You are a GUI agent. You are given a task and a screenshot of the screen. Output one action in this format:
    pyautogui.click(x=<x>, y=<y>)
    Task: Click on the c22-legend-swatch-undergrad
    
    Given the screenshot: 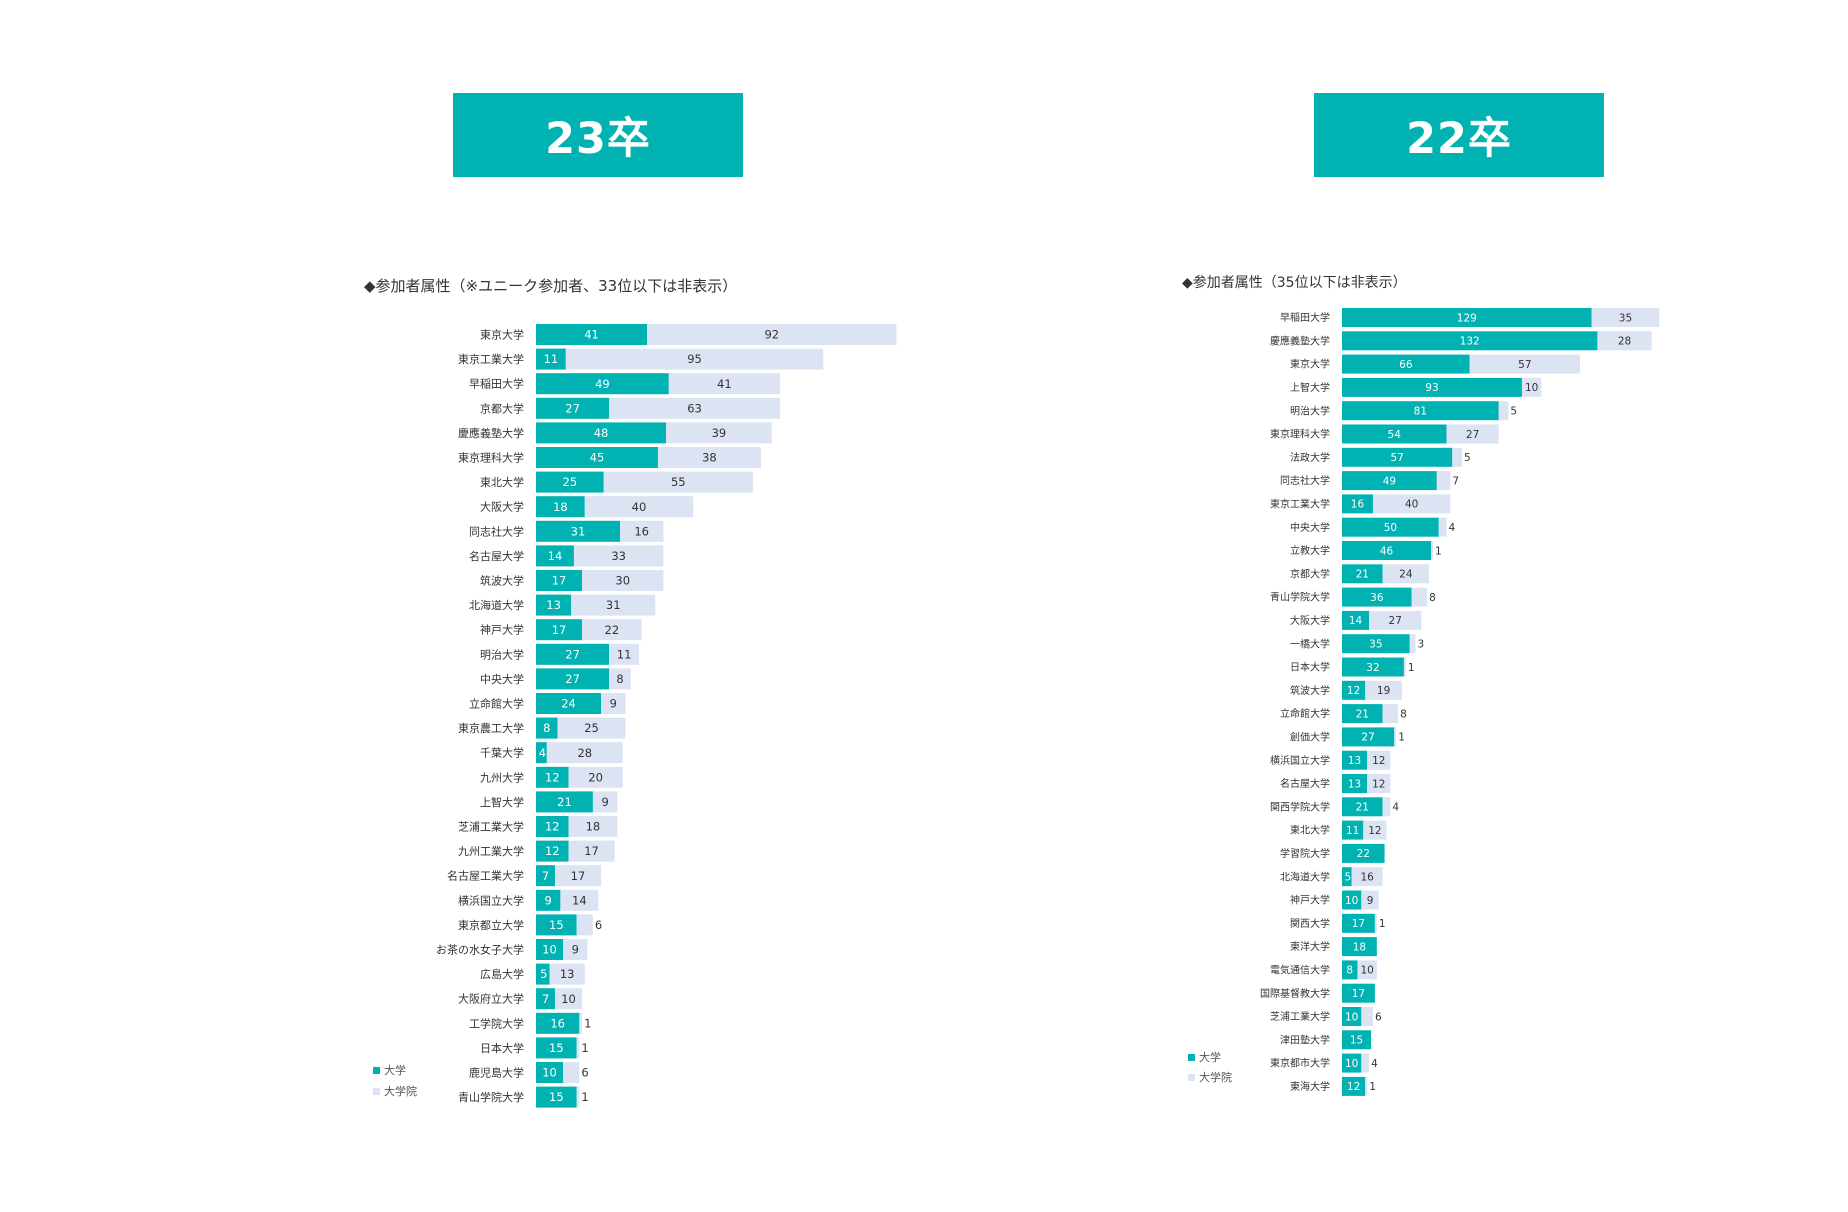 What is the action you would take?
    pyautogui.click(x=1191, y=1057)
    